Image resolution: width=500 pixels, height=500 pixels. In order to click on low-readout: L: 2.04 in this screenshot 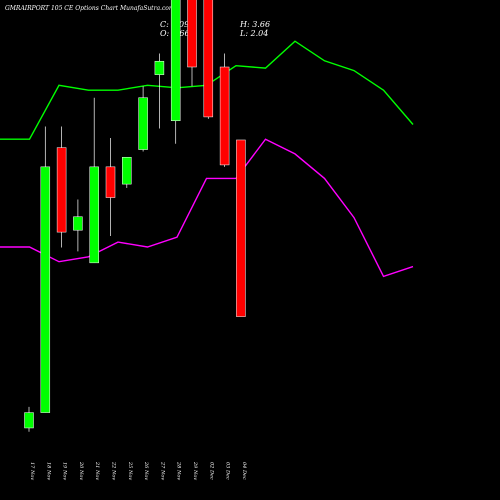, I will do `click(253, 33)`.